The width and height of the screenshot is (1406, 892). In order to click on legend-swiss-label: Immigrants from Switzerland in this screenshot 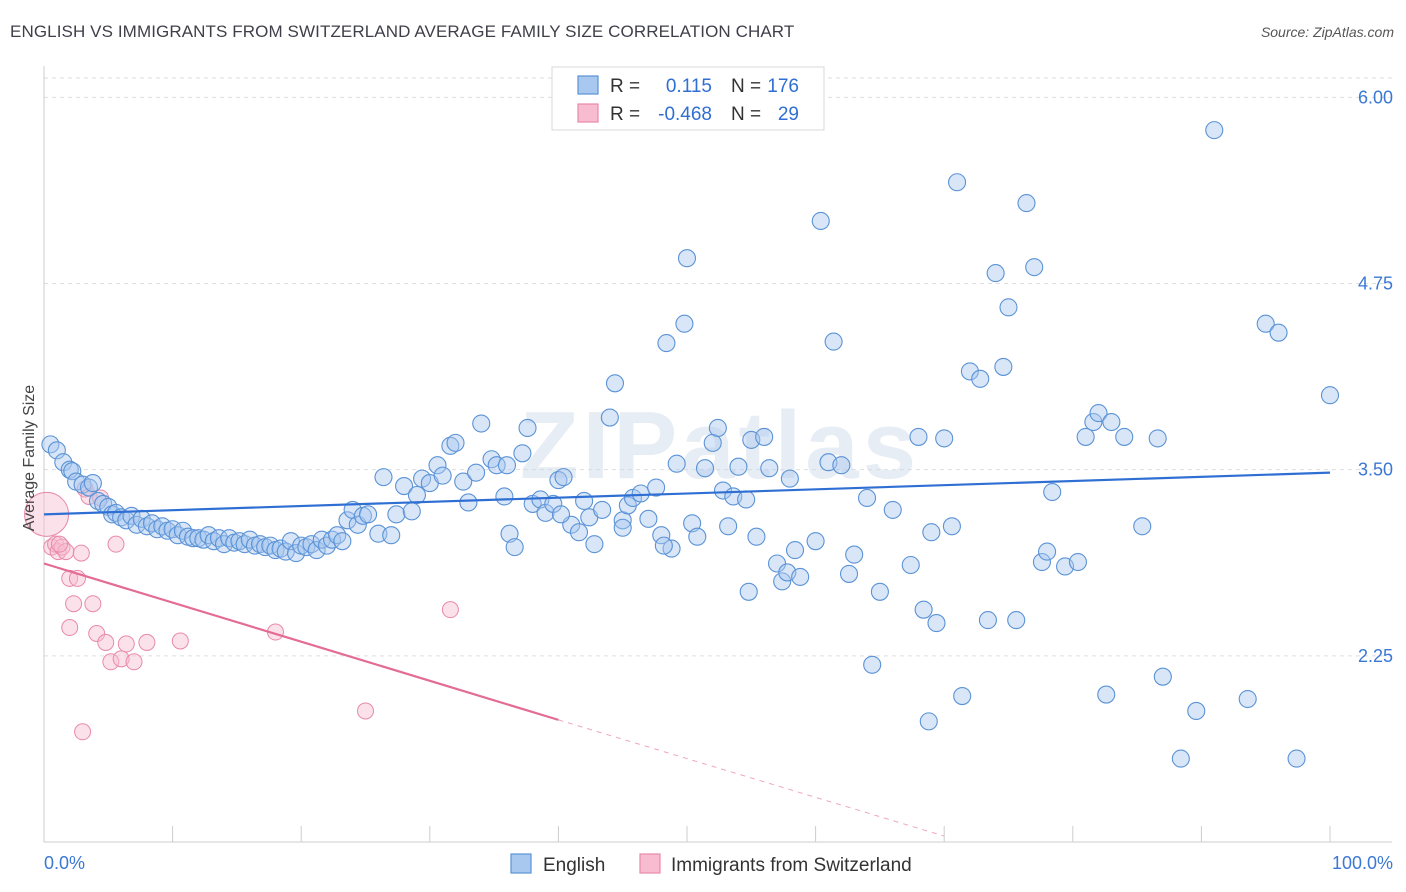, I will do `click(791, 865)`.